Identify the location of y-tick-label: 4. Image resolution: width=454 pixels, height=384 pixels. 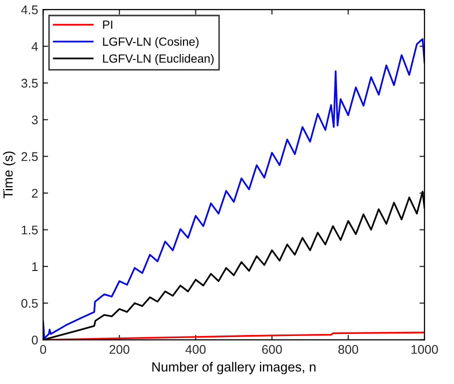
(35, 46).